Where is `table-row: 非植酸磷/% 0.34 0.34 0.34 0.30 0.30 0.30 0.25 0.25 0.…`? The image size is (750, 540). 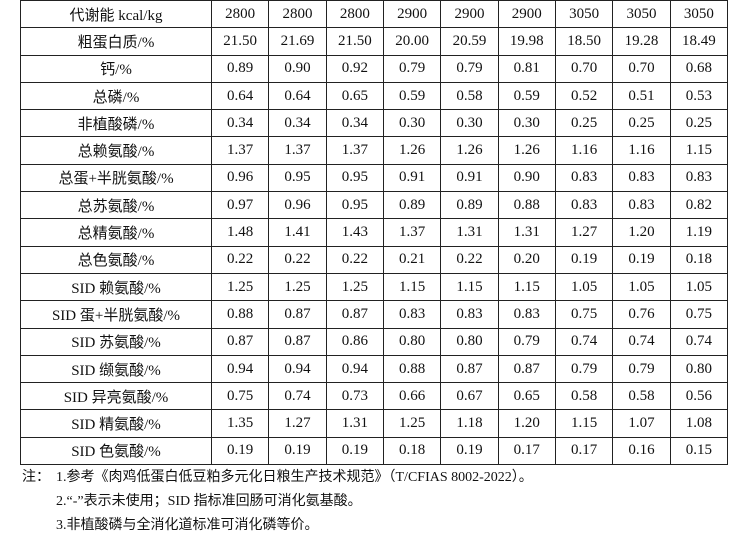
table-row: 非植酸磷/% 0.34 0.34 0.34 0.30 0.30 0.30 0.25 0.25 0.… is located at coordinates (374, 123).